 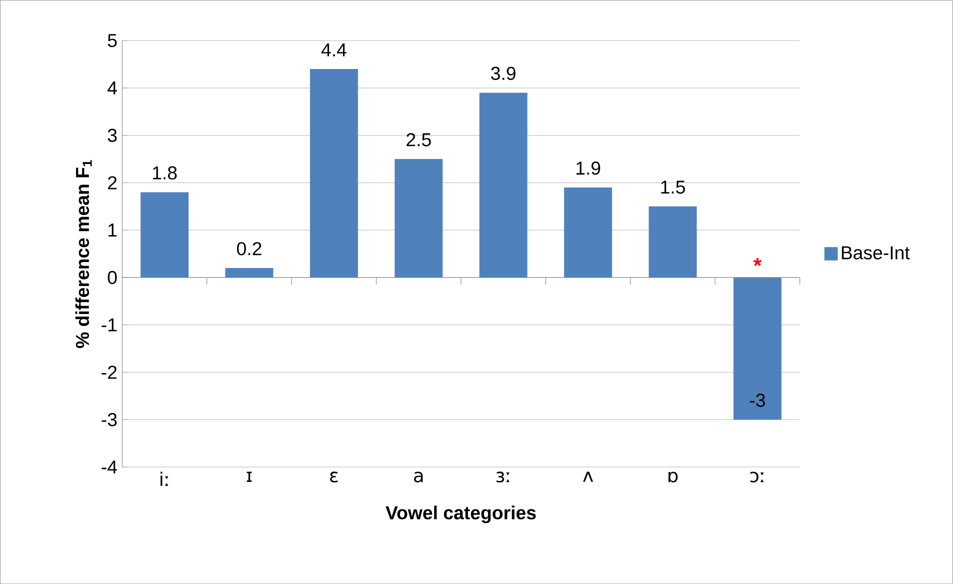 What do you see at coordinates (673, 477) in the screenshot?
I see `x-tick-label: ɒ` at bounding box center [673, 477].